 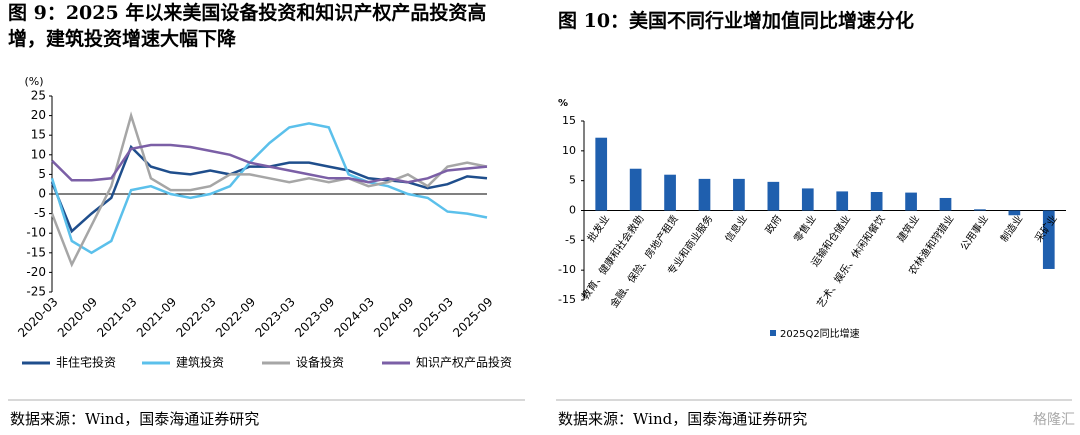 I want to click on x-tick-label: 政府, so click(x=773, y=224).